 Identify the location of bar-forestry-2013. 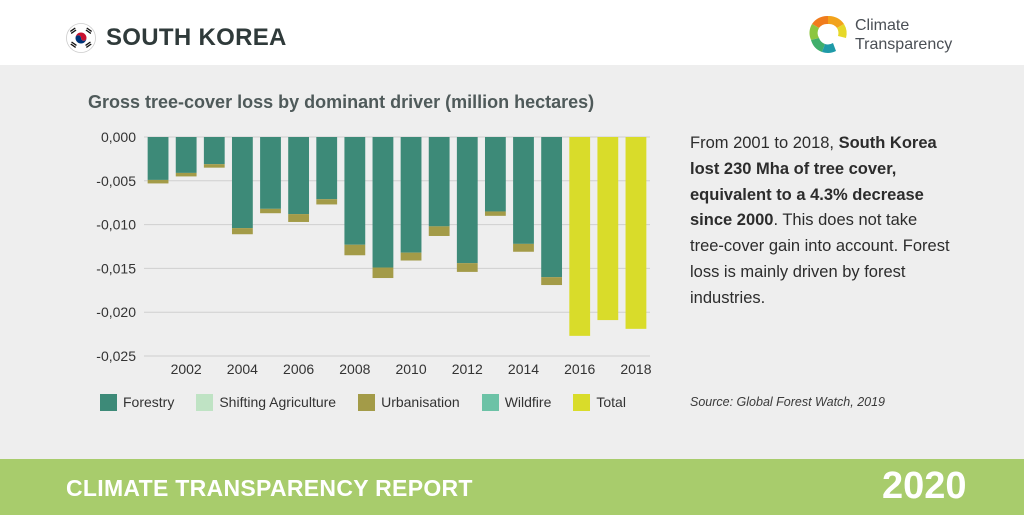
(495, 174).